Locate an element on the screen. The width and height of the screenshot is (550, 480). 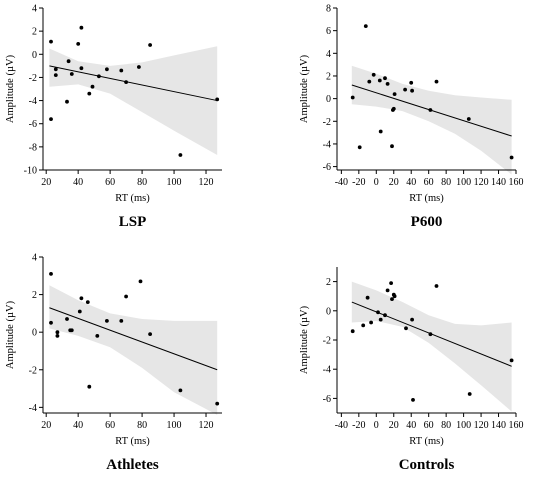
y-tick-label: 8 is located at coordinates (328, 9).